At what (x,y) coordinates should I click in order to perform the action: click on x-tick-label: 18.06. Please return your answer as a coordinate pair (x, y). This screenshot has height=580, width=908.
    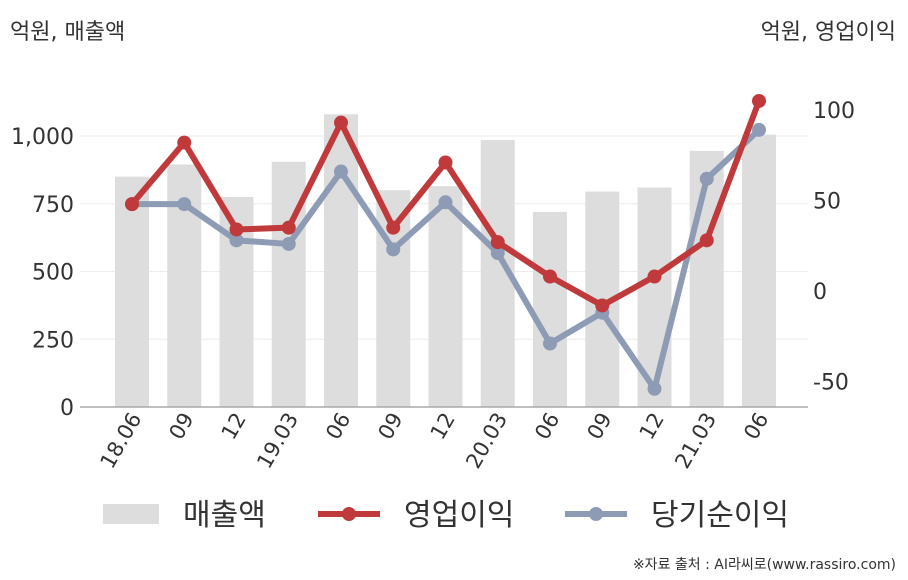
    Looking at the image, I should click on (120, 441).